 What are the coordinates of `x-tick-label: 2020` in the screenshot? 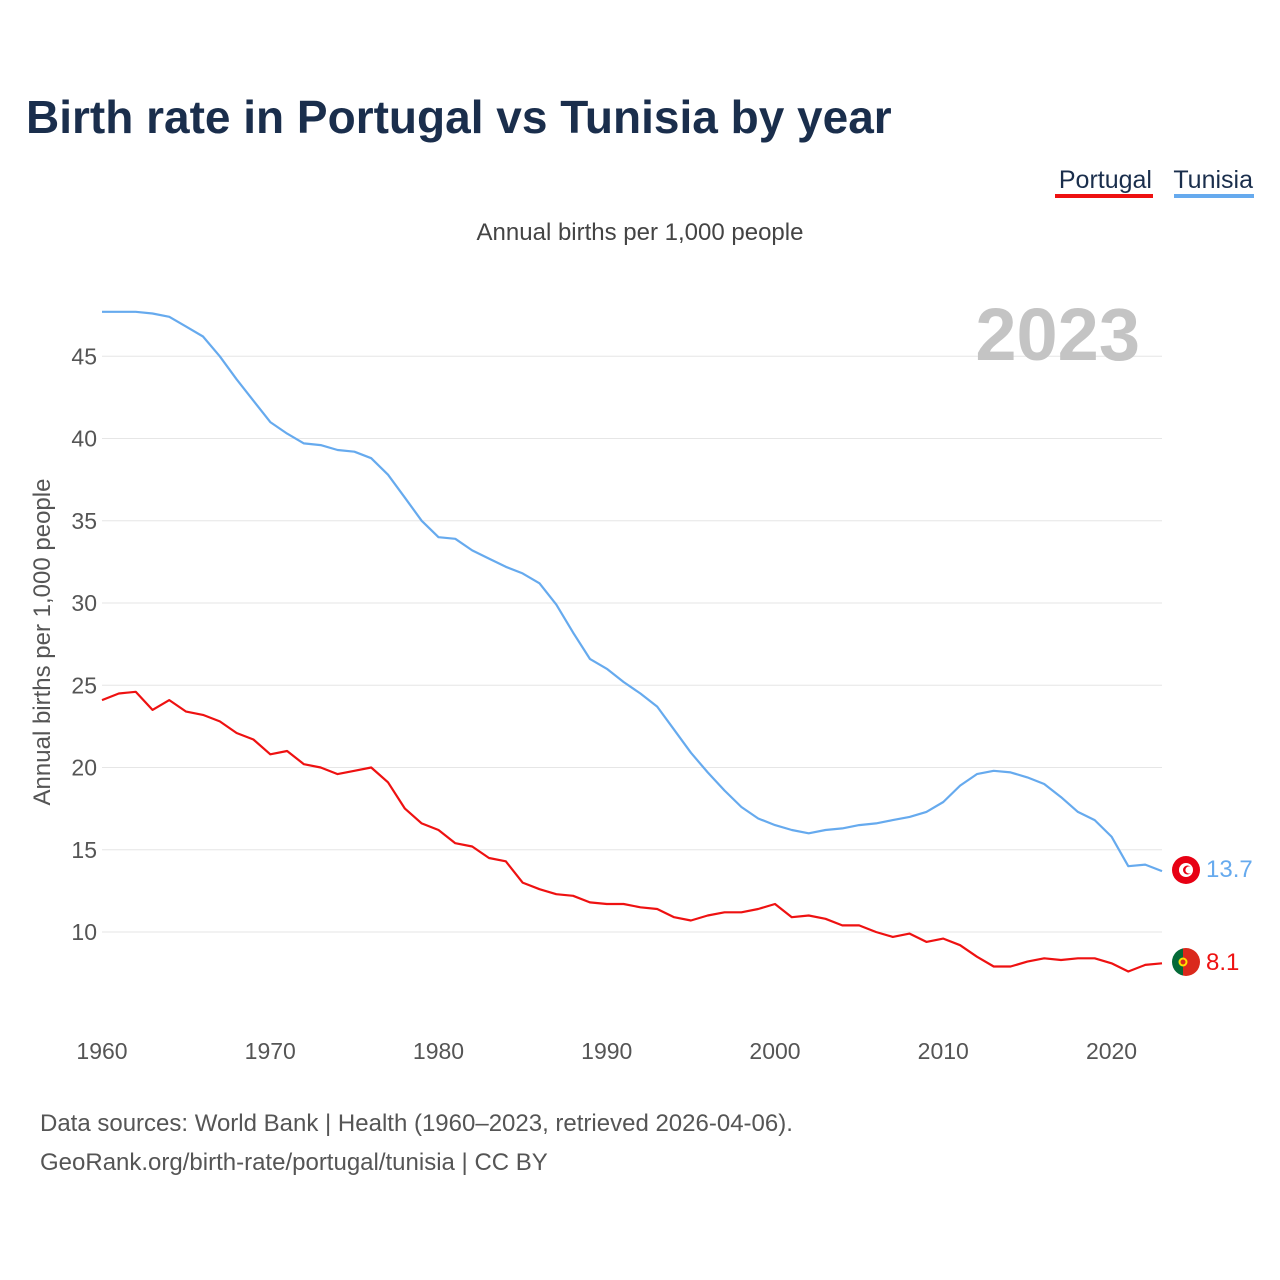 It's located at (1111, 1051).